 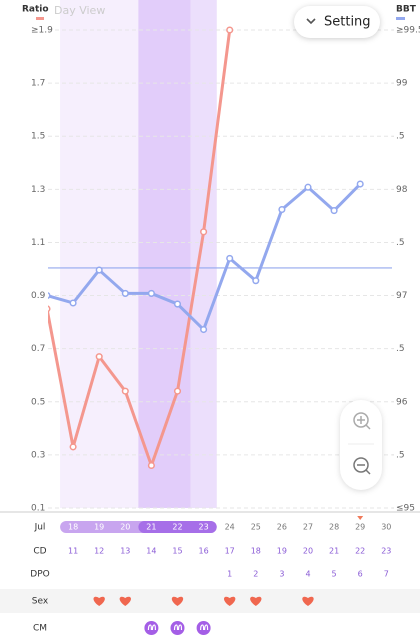 What do you see at coordinates (40, 629) in the screenshot?
I see `row-label: CM` at bounding box center [40, 629].